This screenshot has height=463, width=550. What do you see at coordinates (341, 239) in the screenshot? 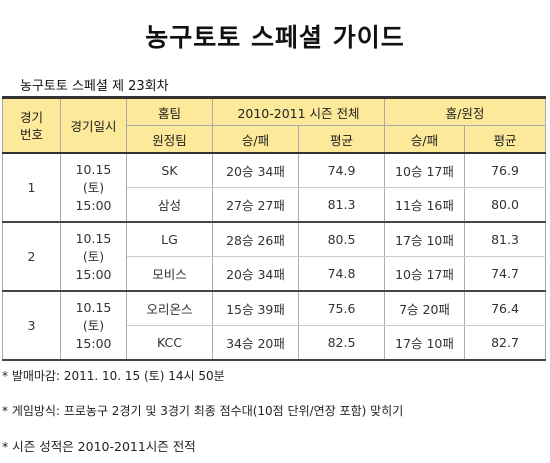
I see `season-average: 80.5` at bounding box center [341, 239].